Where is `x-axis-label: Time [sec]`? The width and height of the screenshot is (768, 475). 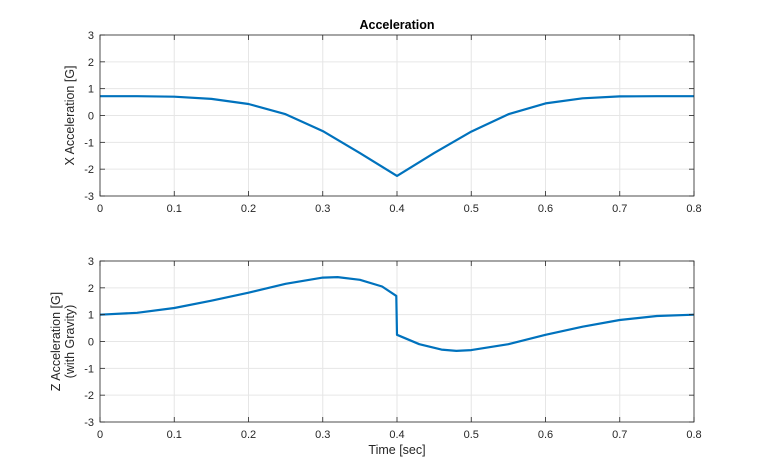
x-axis-label: Time [sec] is located at coordinates (396, 450).